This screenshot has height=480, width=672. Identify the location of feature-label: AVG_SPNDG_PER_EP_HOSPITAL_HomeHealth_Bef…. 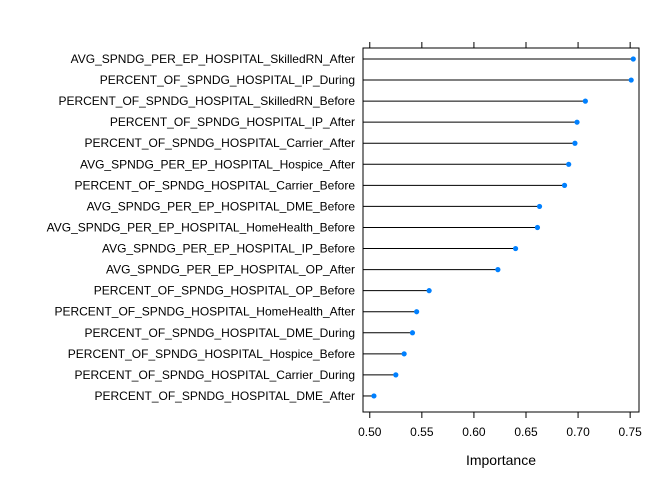
(201, 227).